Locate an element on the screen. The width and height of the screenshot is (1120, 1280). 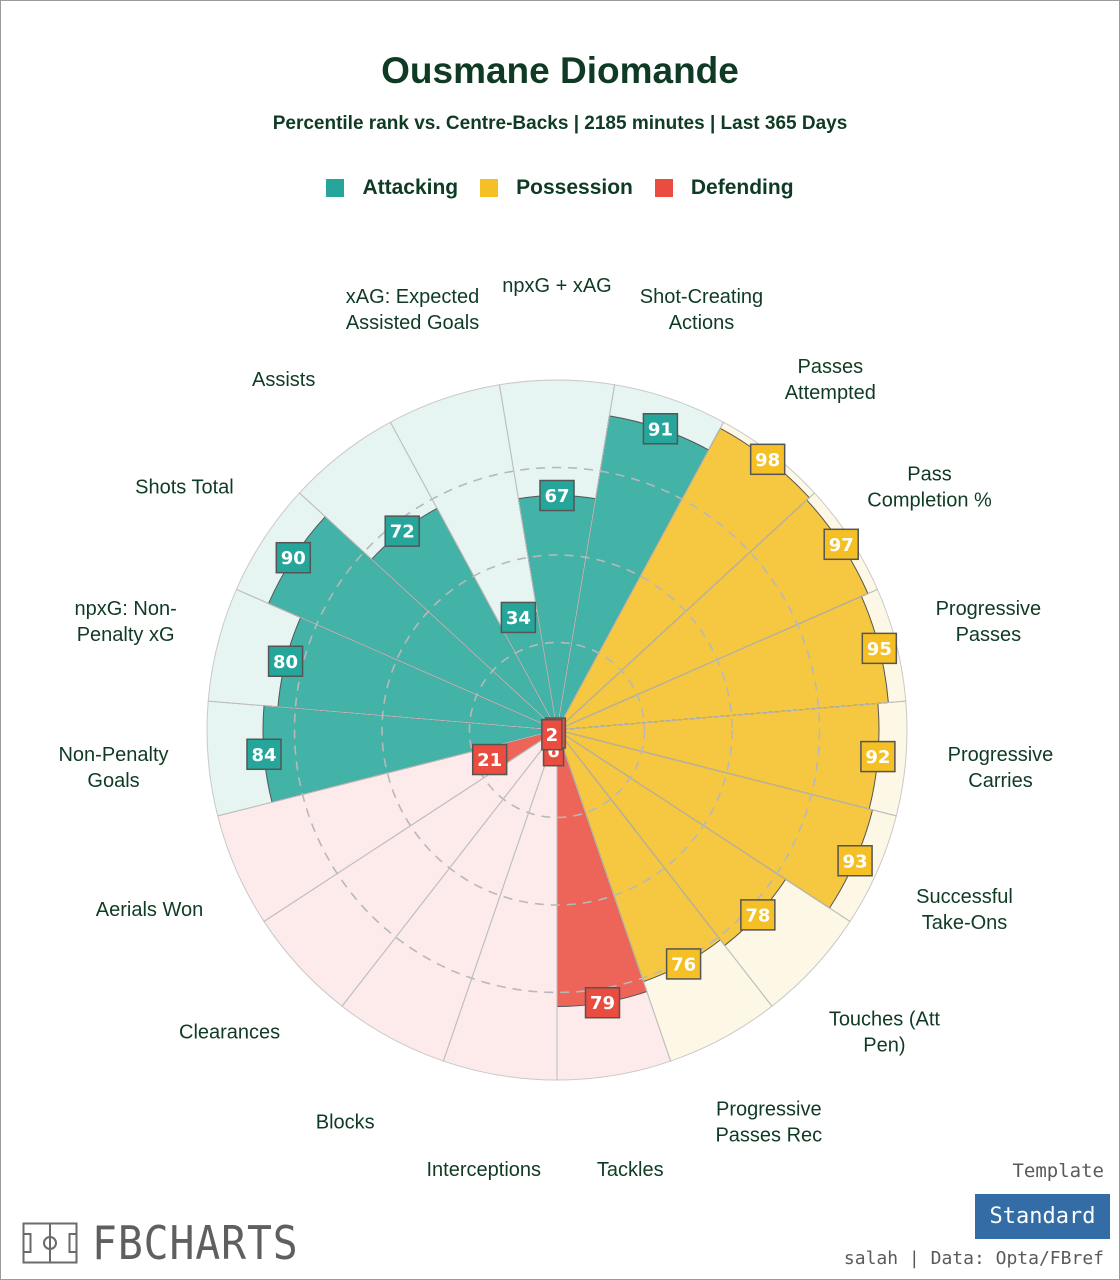
value-label-clearances: 2 is located at coordinates (552, 734).